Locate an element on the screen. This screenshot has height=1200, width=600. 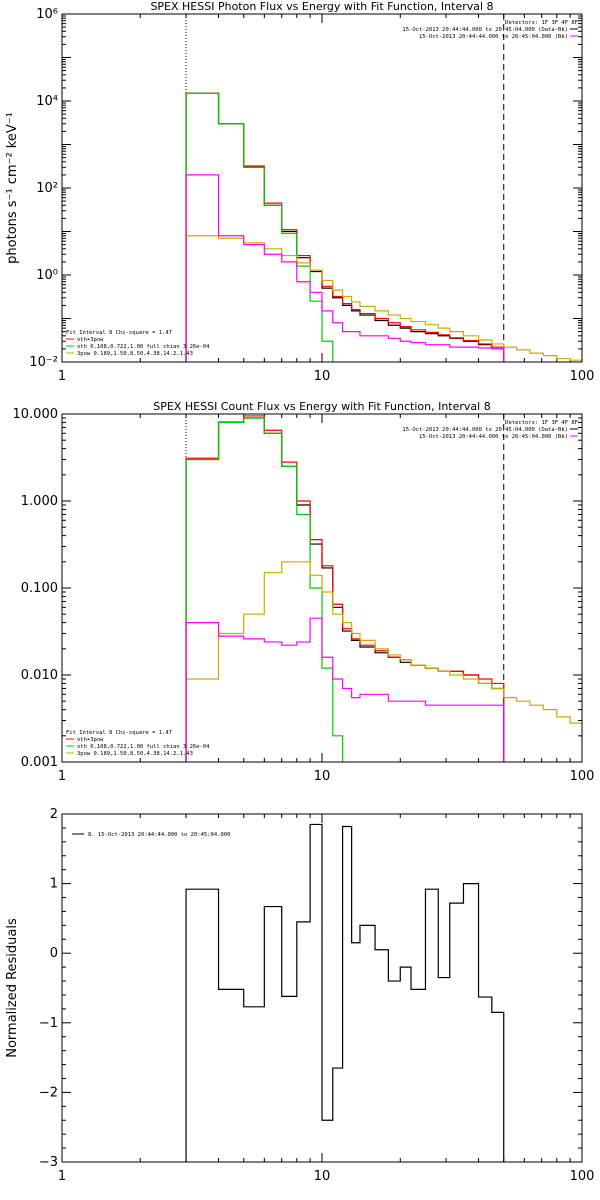
y-tick-label: 2 is located at coordinates (54, 814).